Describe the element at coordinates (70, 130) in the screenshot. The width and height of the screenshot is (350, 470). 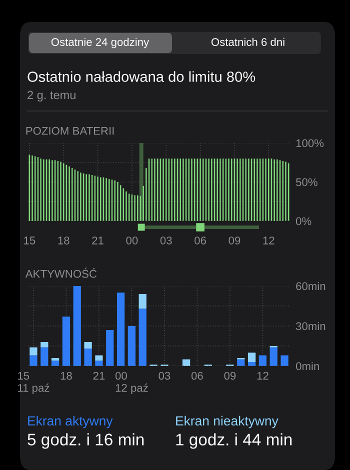
I see `chart-title: POZIOM BATERII` at that location.